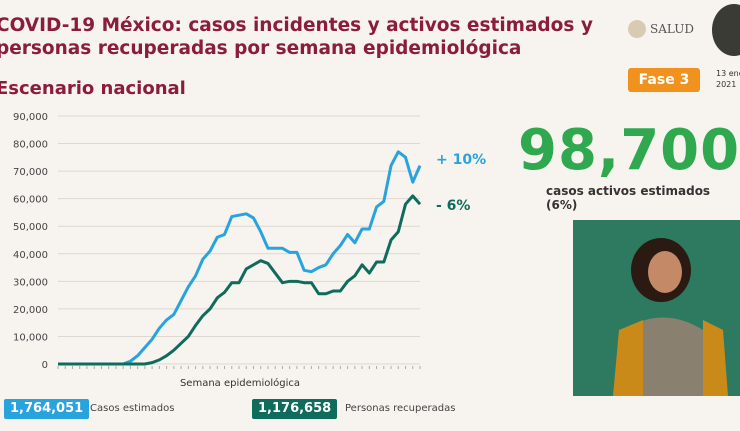  What do you see at coordinates (295, 409) in the screenshot?
I see `recovered-total-badge: 1,176,658` at bounding box center [295, 409].